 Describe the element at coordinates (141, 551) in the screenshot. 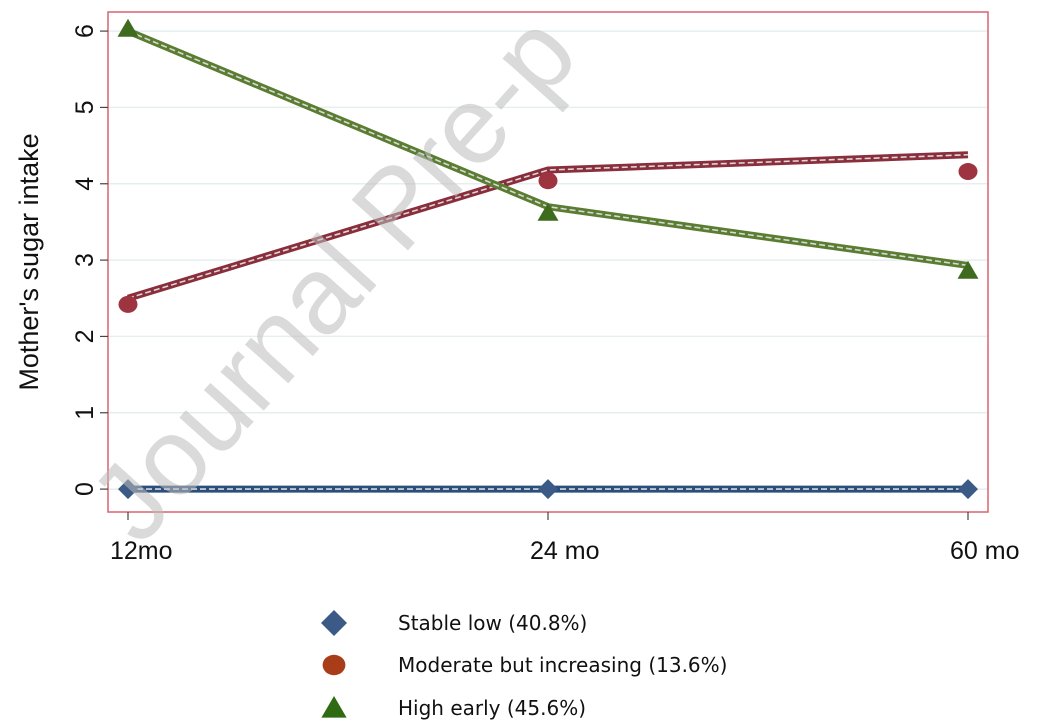

I see `x-tick-label: 12mo` at that location.